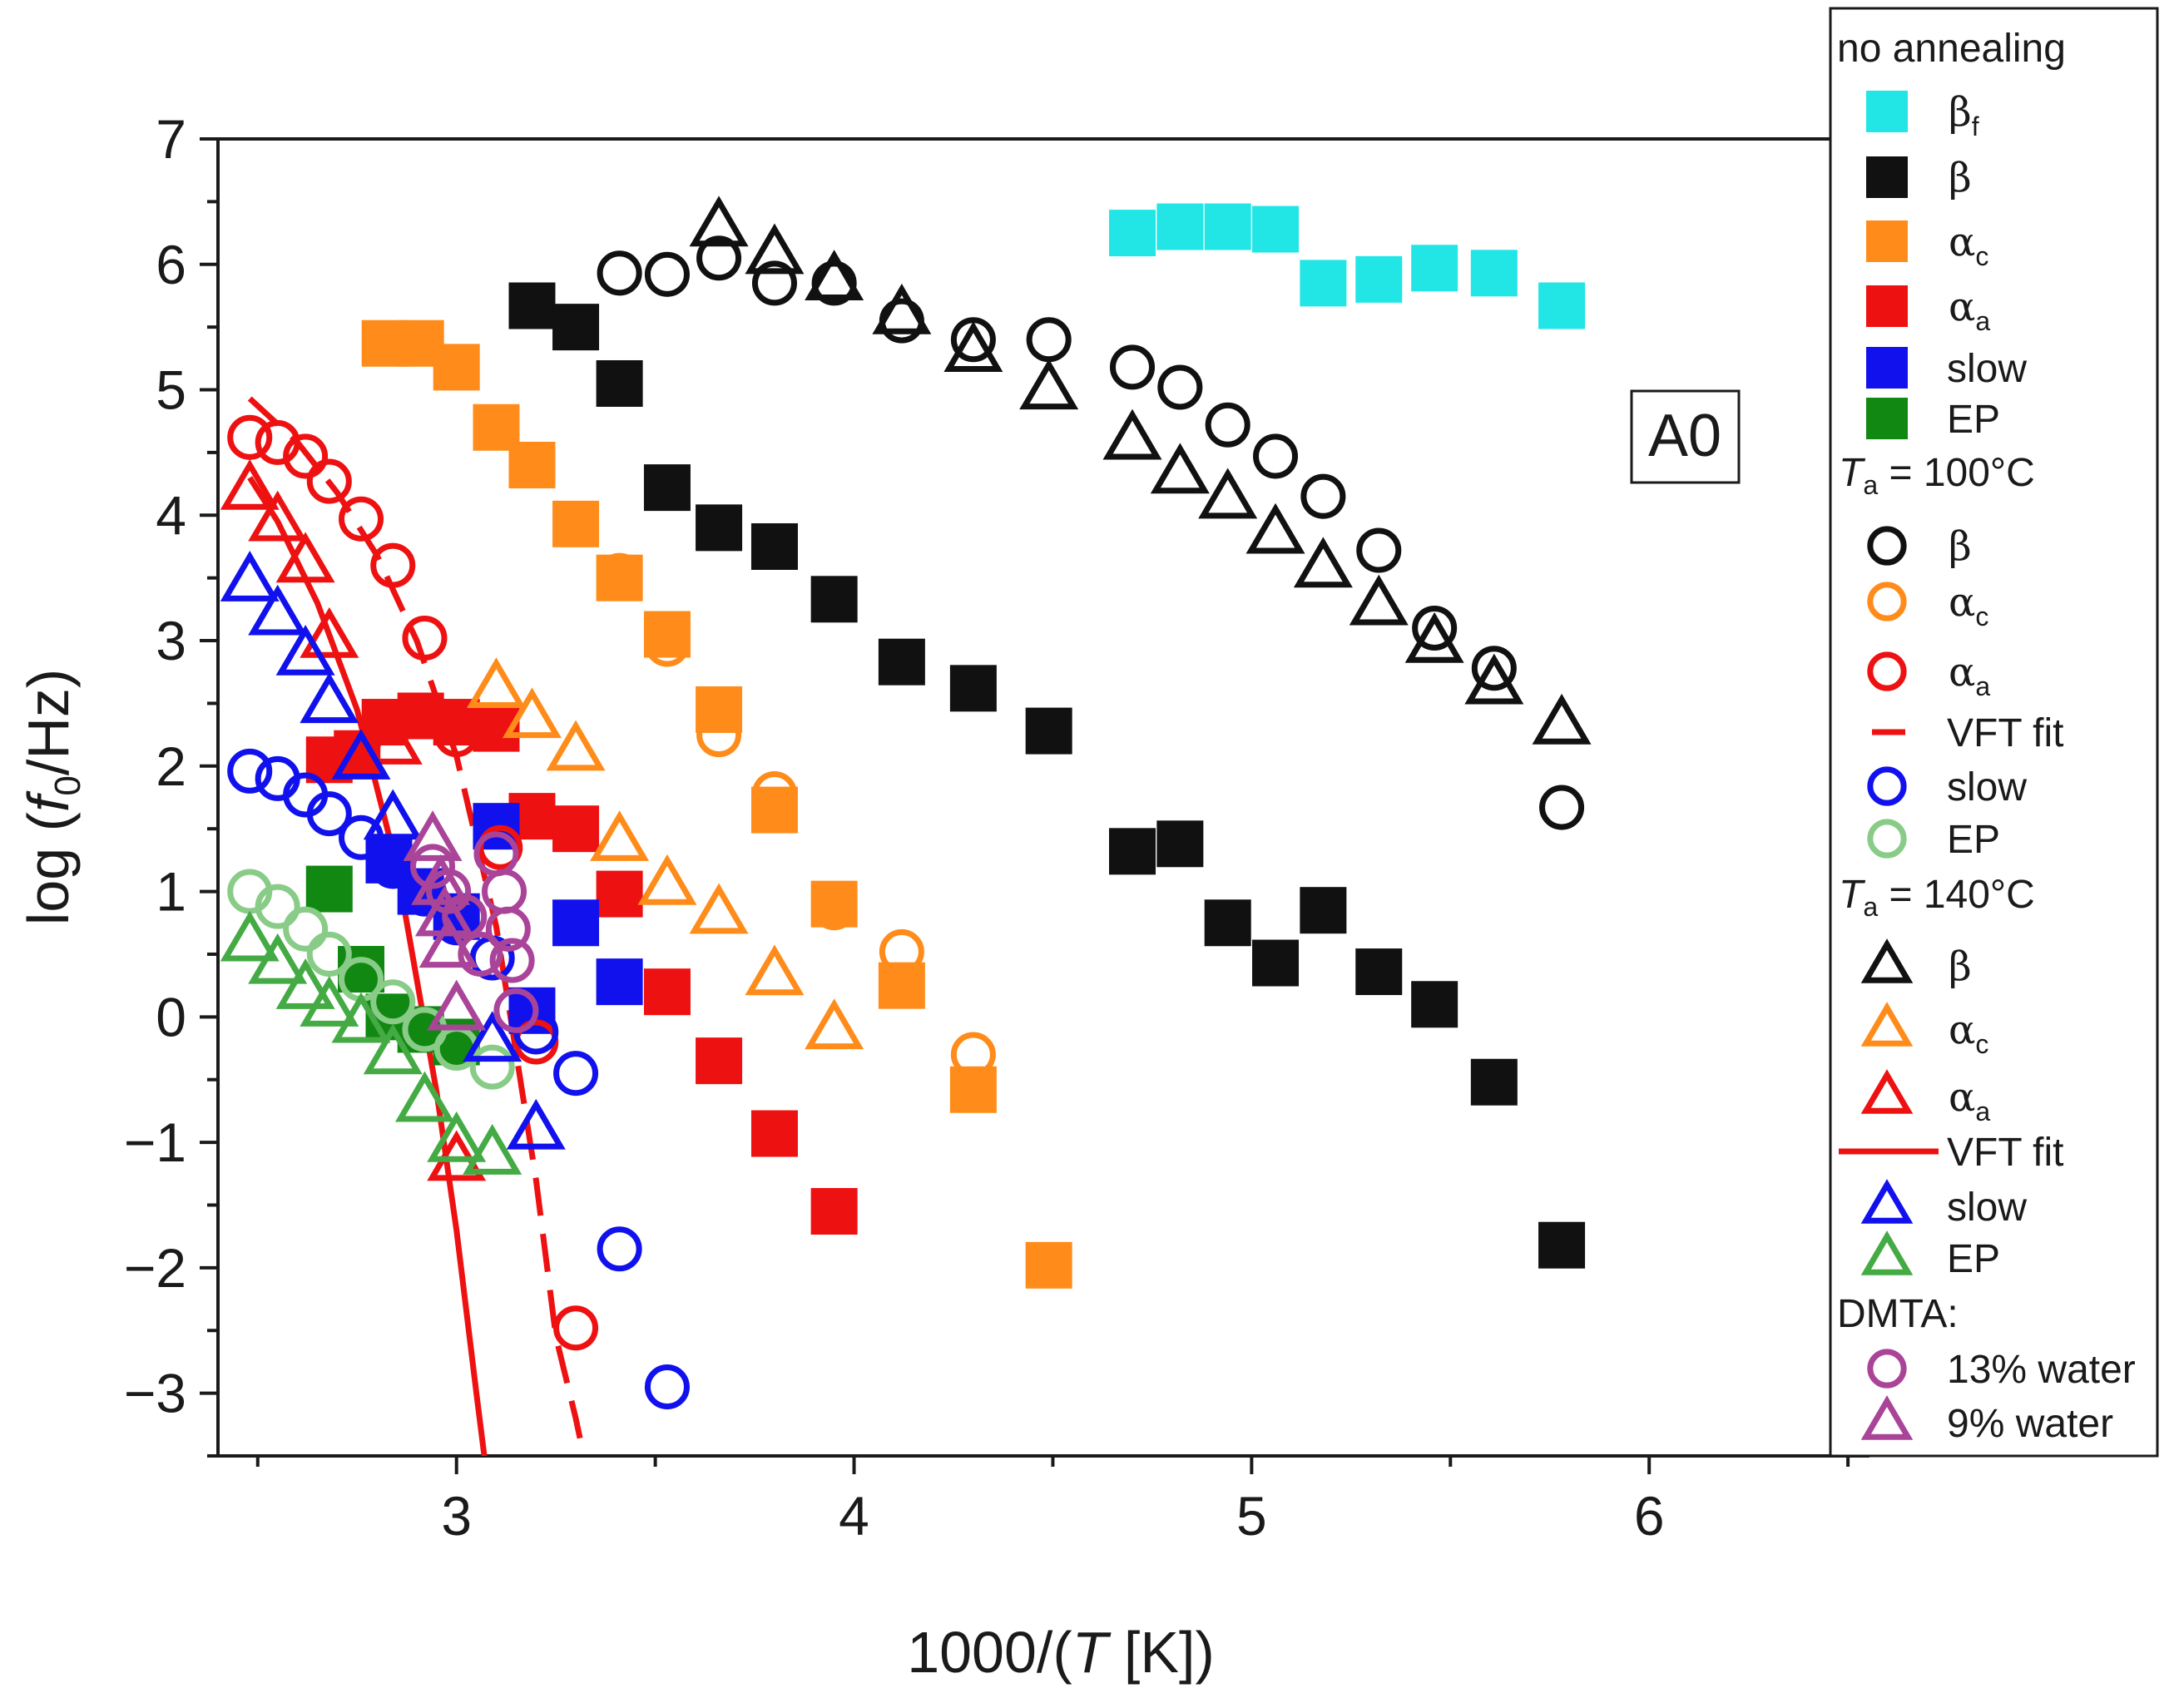  I want to click on y-tick-label: 4, so click(171, 515).